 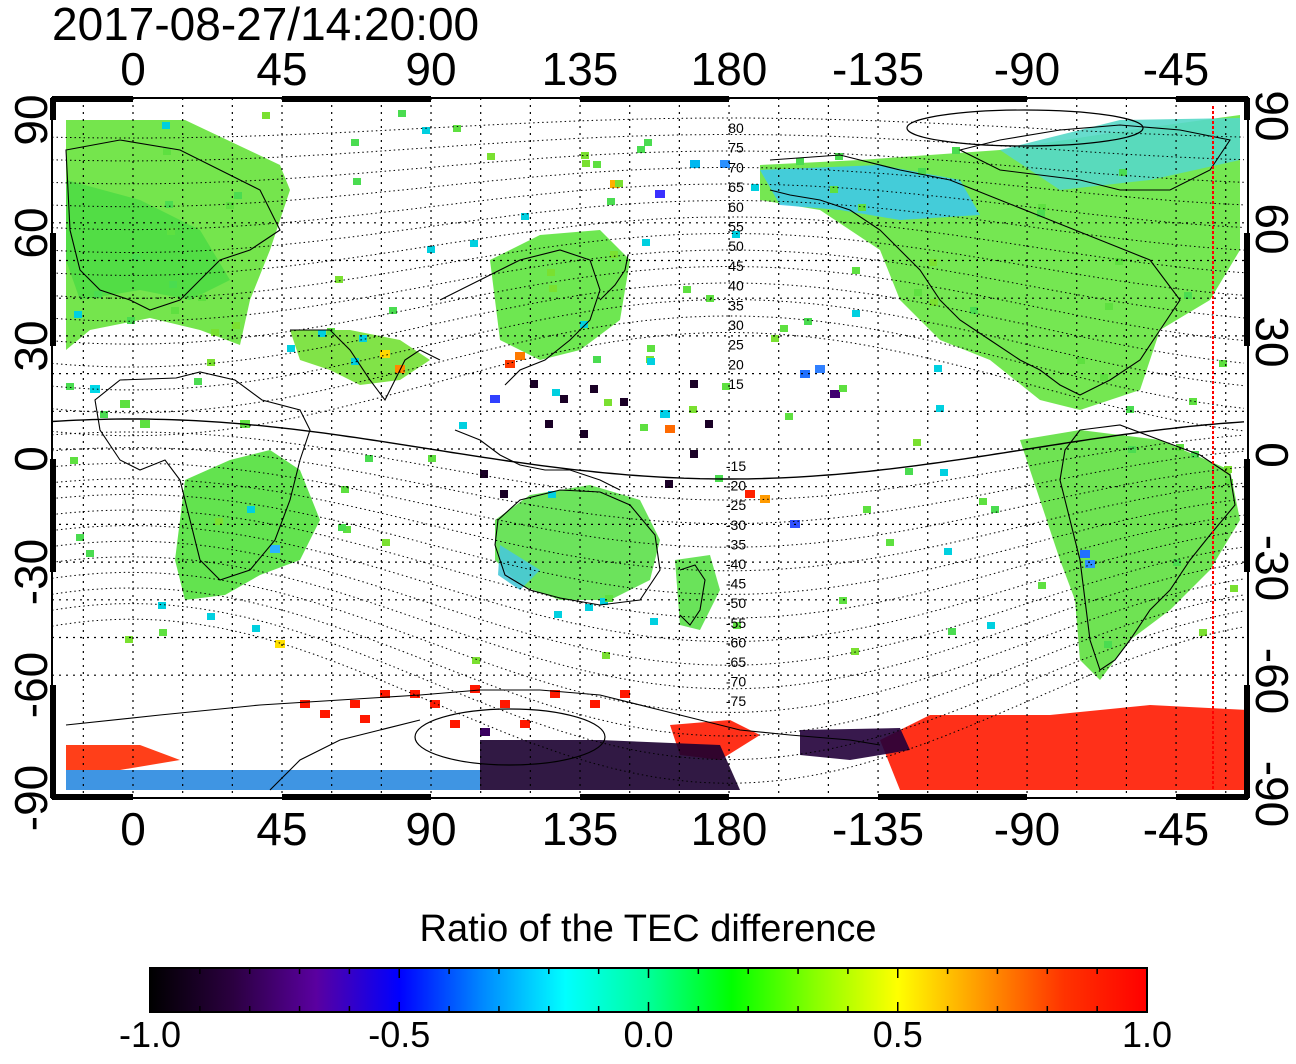 I want to click on magnetic-latitude-label: -75, so click(x=736, y=701).